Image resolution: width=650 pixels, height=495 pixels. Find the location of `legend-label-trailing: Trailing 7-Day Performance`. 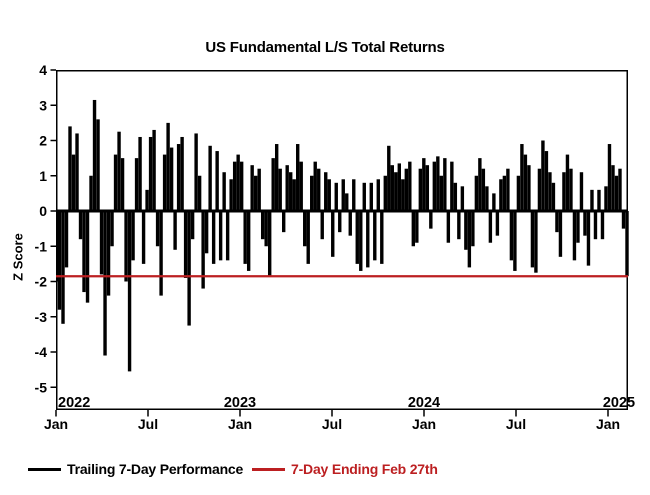

legend-label-trailing: Trailing 7-Day Performance is located at coordinates (155, 469).